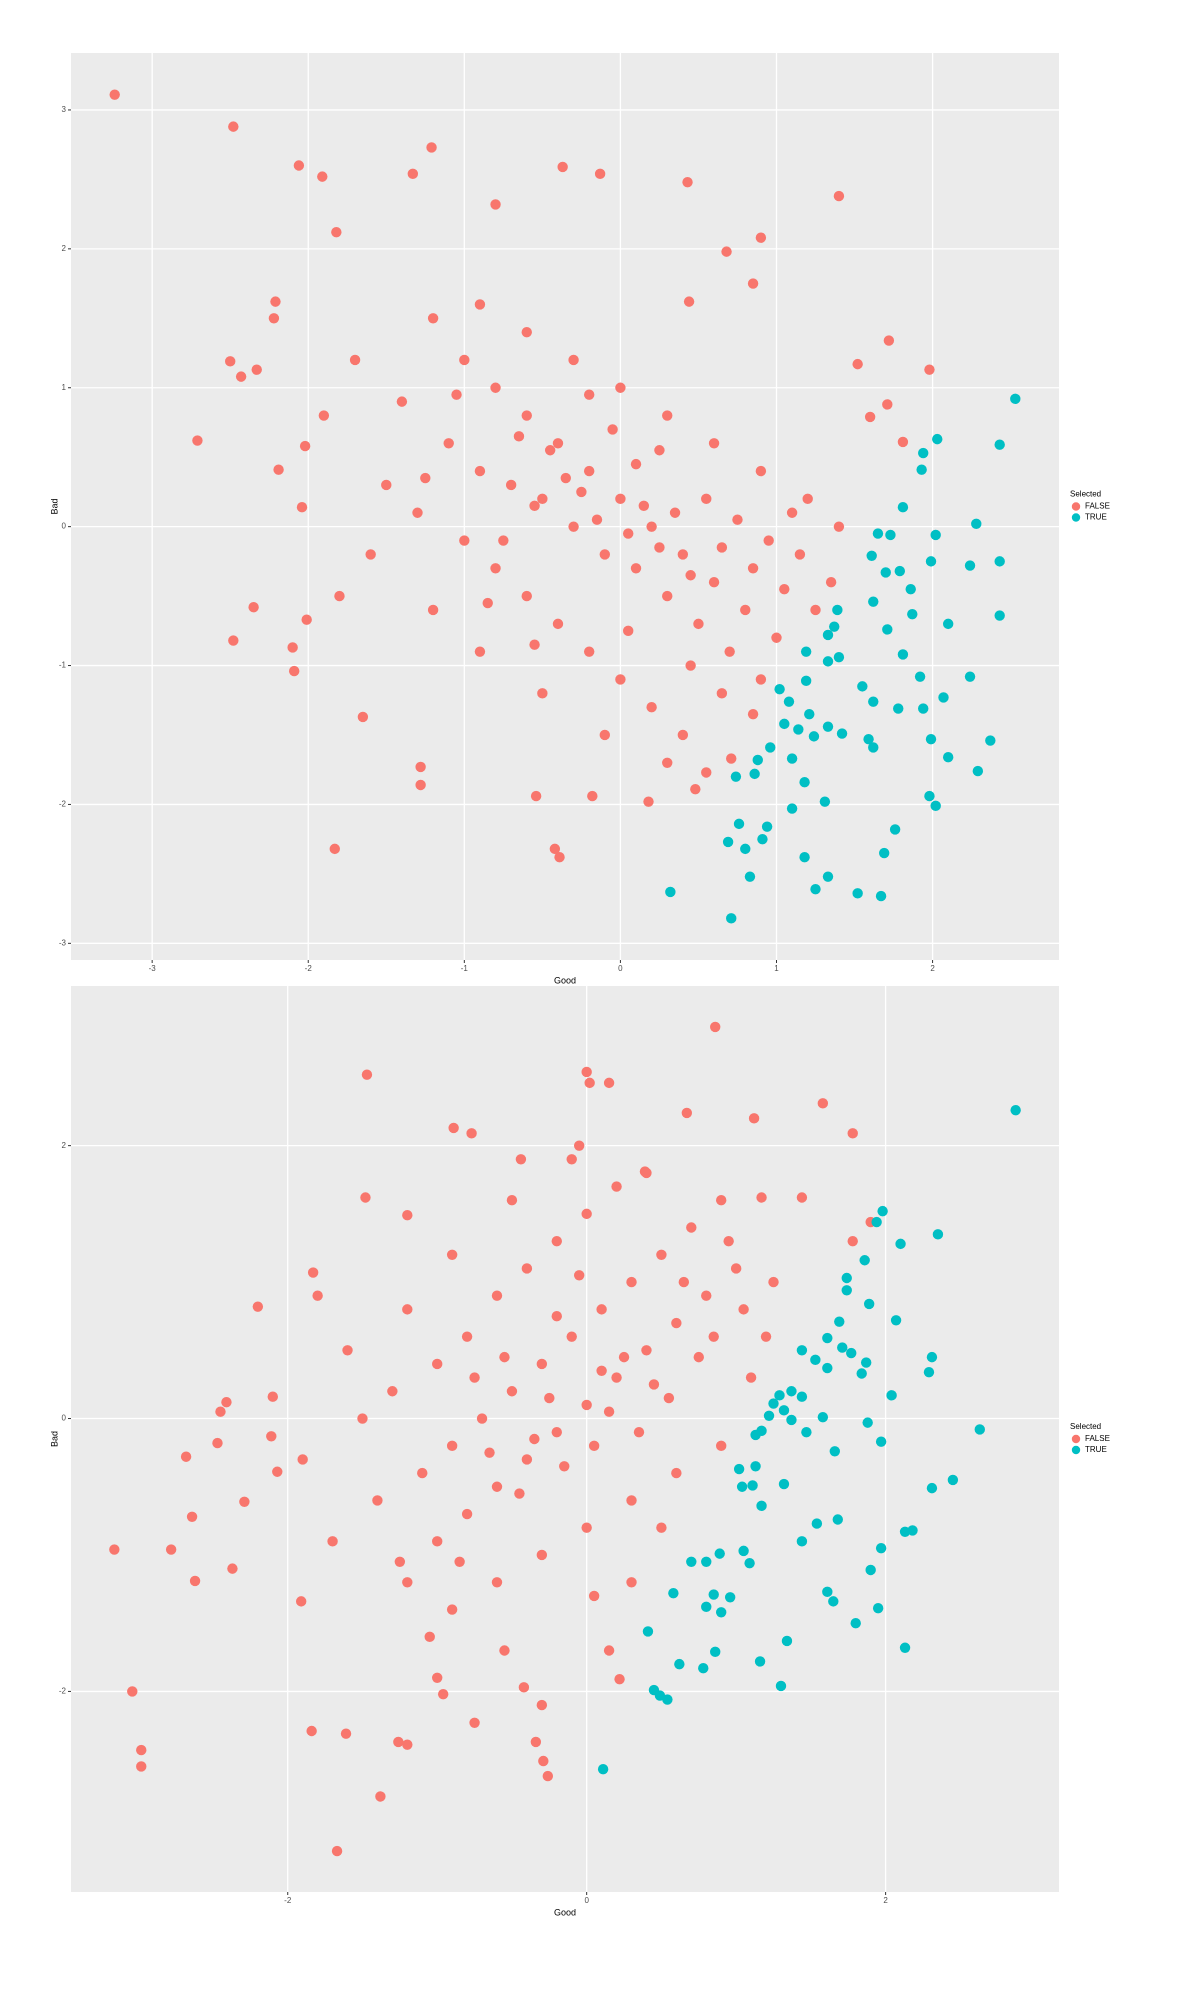  What do you see at coordinates (1076, 506) in the screenshot?
I see `legend-swatch` at bounding box center [1076, 506].